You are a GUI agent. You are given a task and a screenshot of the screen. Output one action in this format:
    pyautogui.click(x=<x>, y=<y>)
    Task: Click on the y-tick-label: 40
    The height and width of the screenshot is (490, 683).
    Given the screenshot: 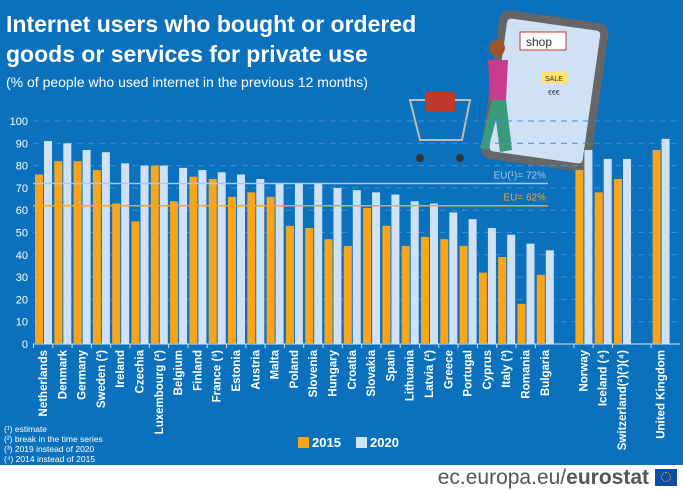 What is the action you would take?
    pyautogui.click(x=22, y=256)
    